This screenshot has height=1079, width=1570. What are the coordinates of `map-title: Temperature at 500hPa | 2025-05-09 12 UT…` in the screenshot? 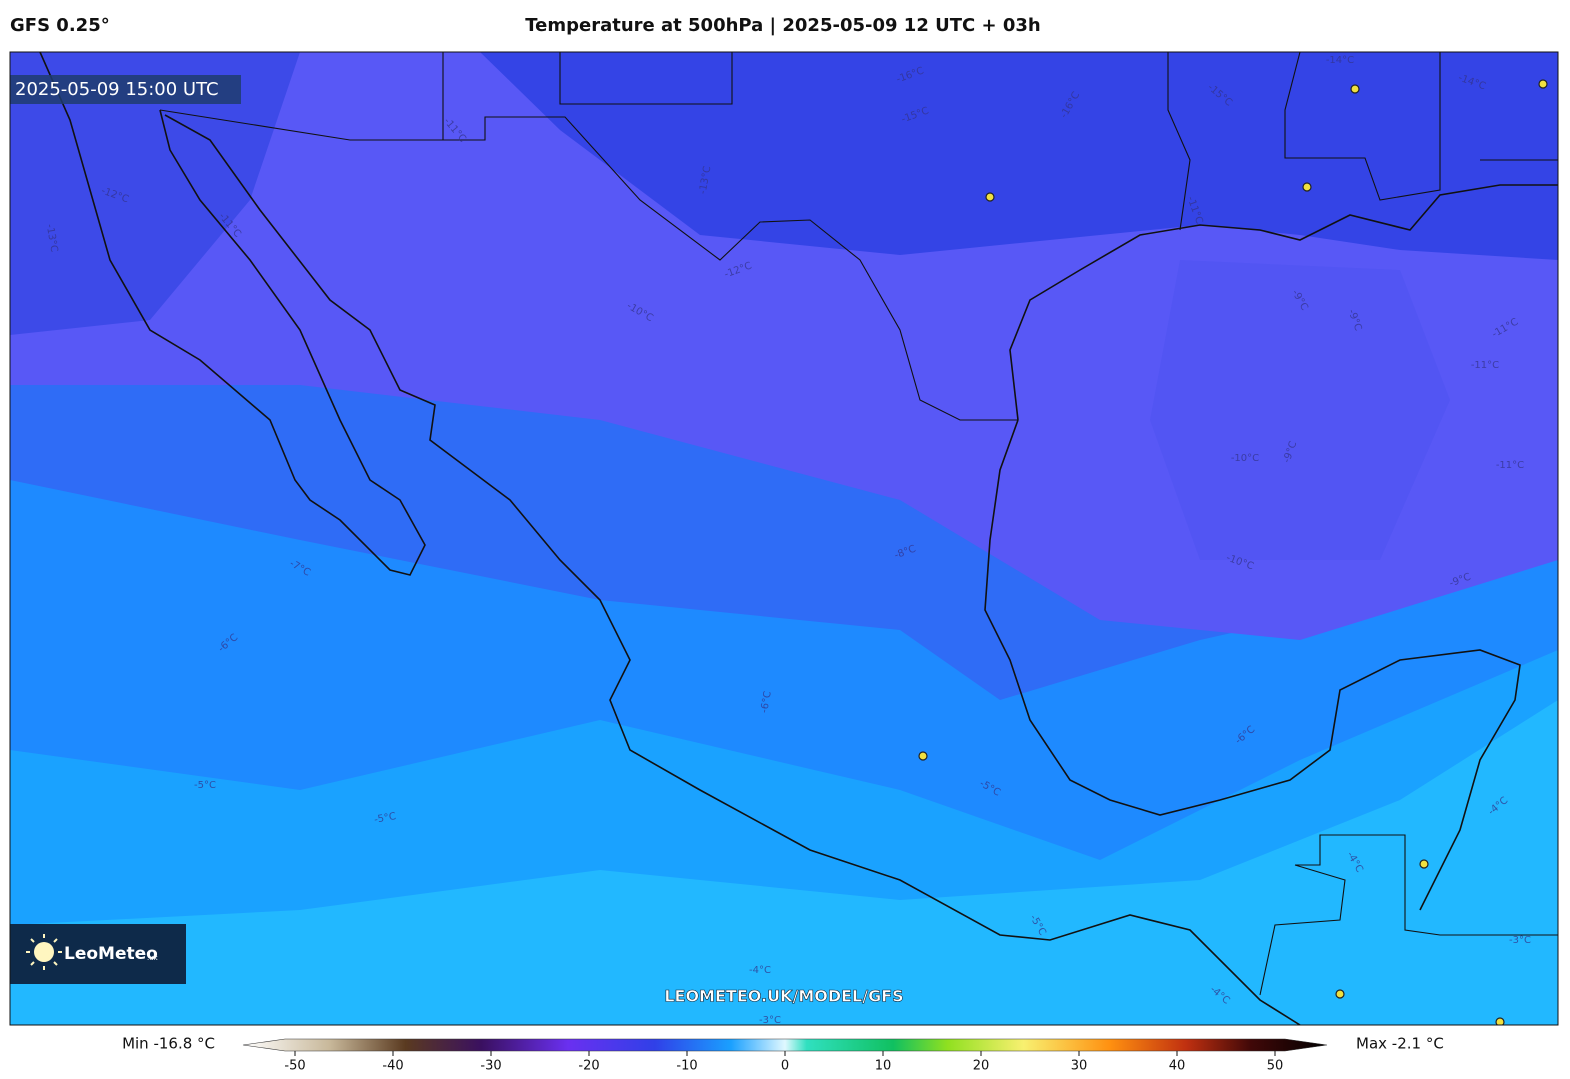 It's located at (782, 25).